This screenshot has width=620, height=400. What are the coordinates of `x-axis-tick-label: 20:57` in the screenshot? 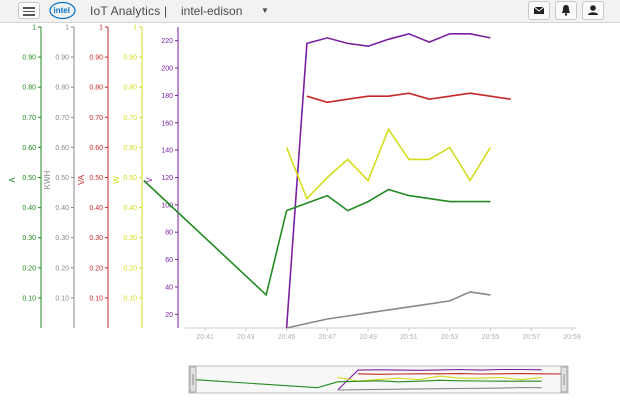 It's located at (531, 337).